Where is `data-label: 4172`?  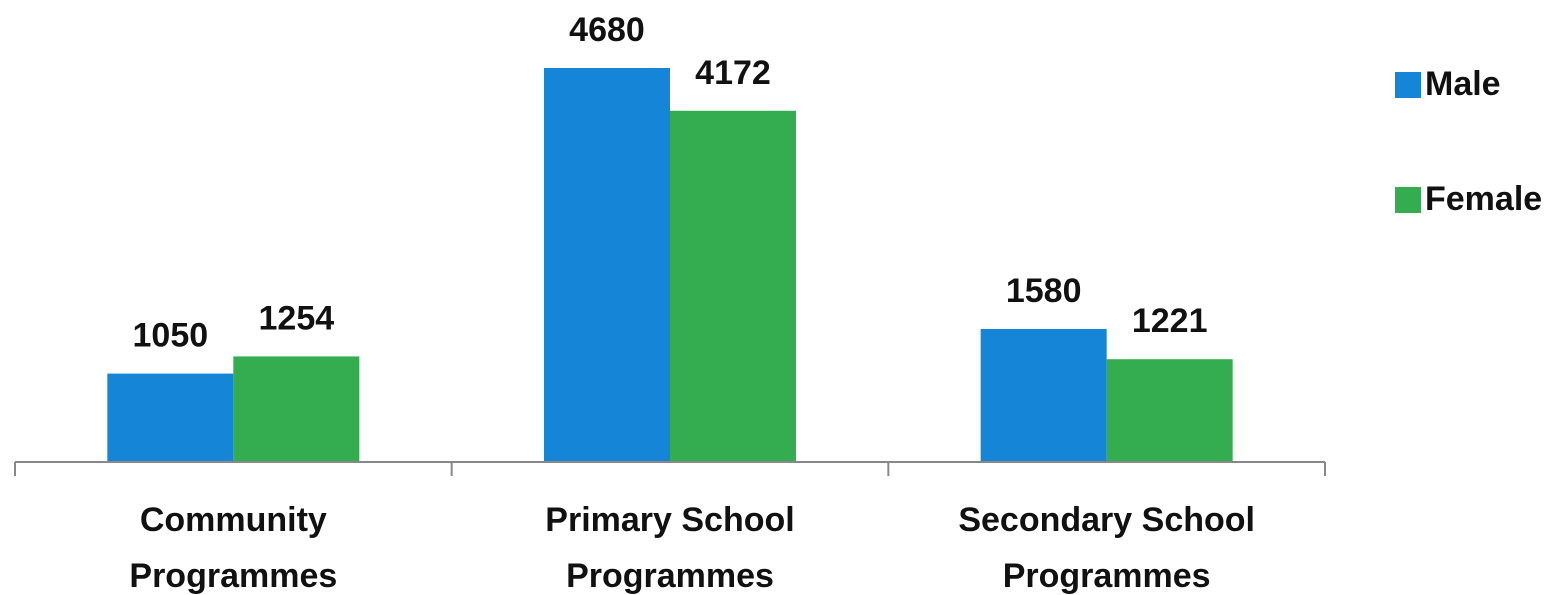 data-label: 4172 is located at coordinates (733, 73).